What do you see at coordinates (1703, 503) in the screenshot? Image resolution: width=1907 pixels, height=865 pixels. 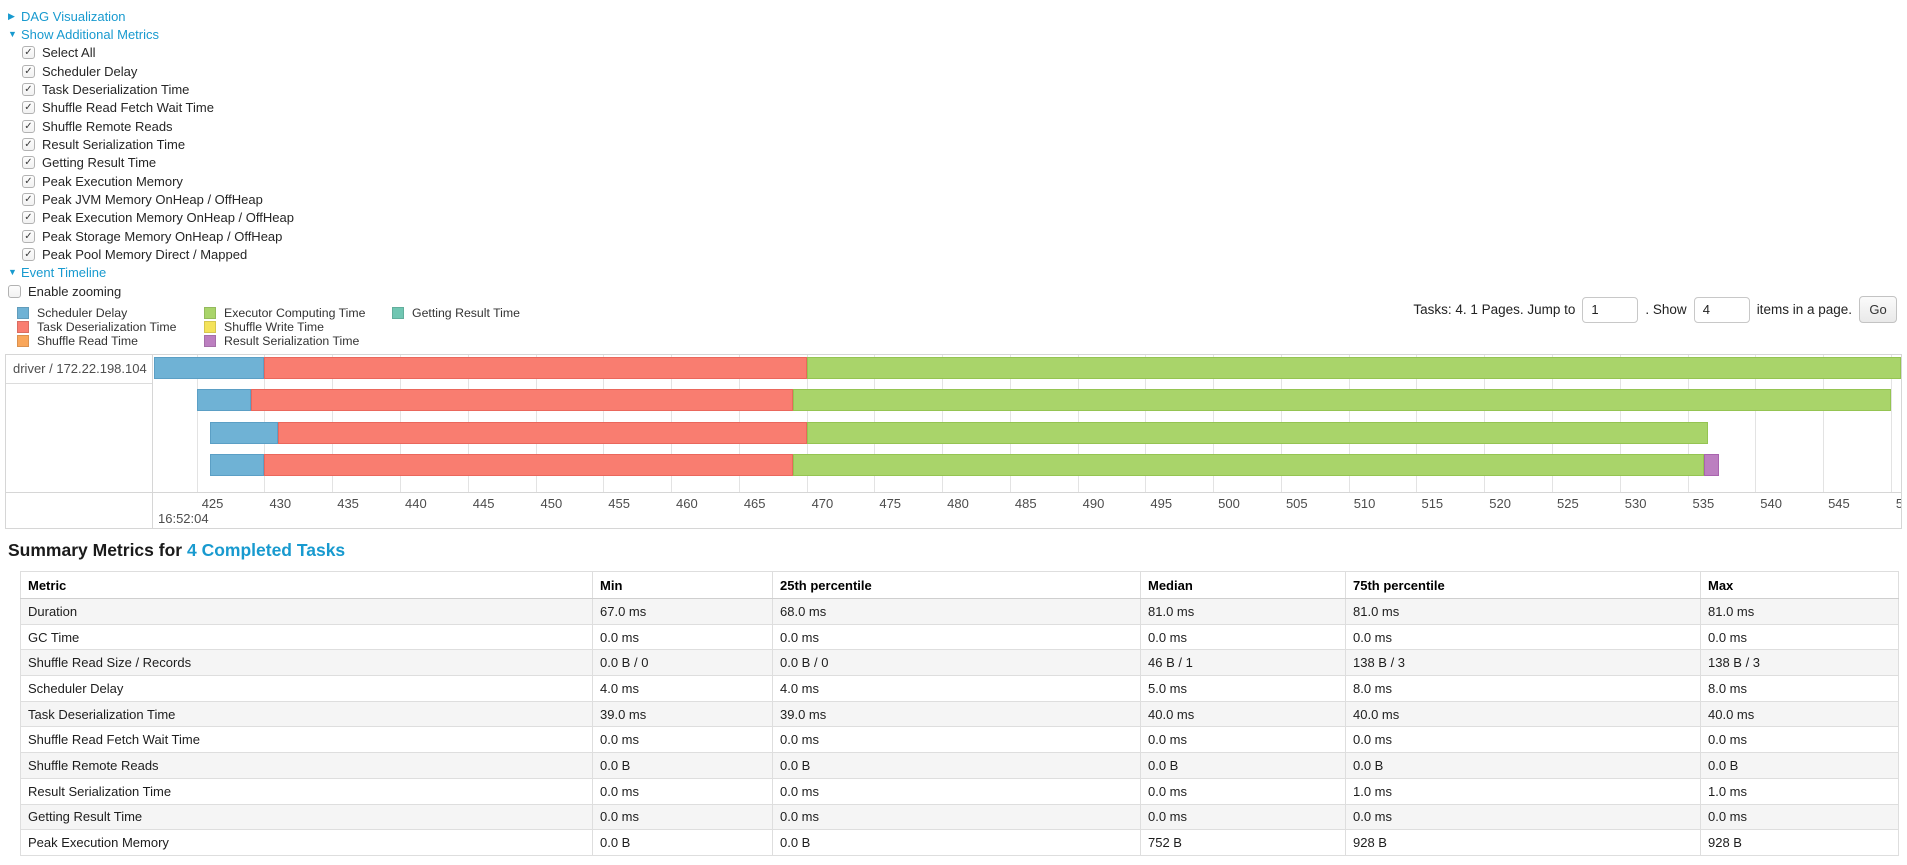 I see `axis-tick-label: 535` at bounding box center [1703, 503].